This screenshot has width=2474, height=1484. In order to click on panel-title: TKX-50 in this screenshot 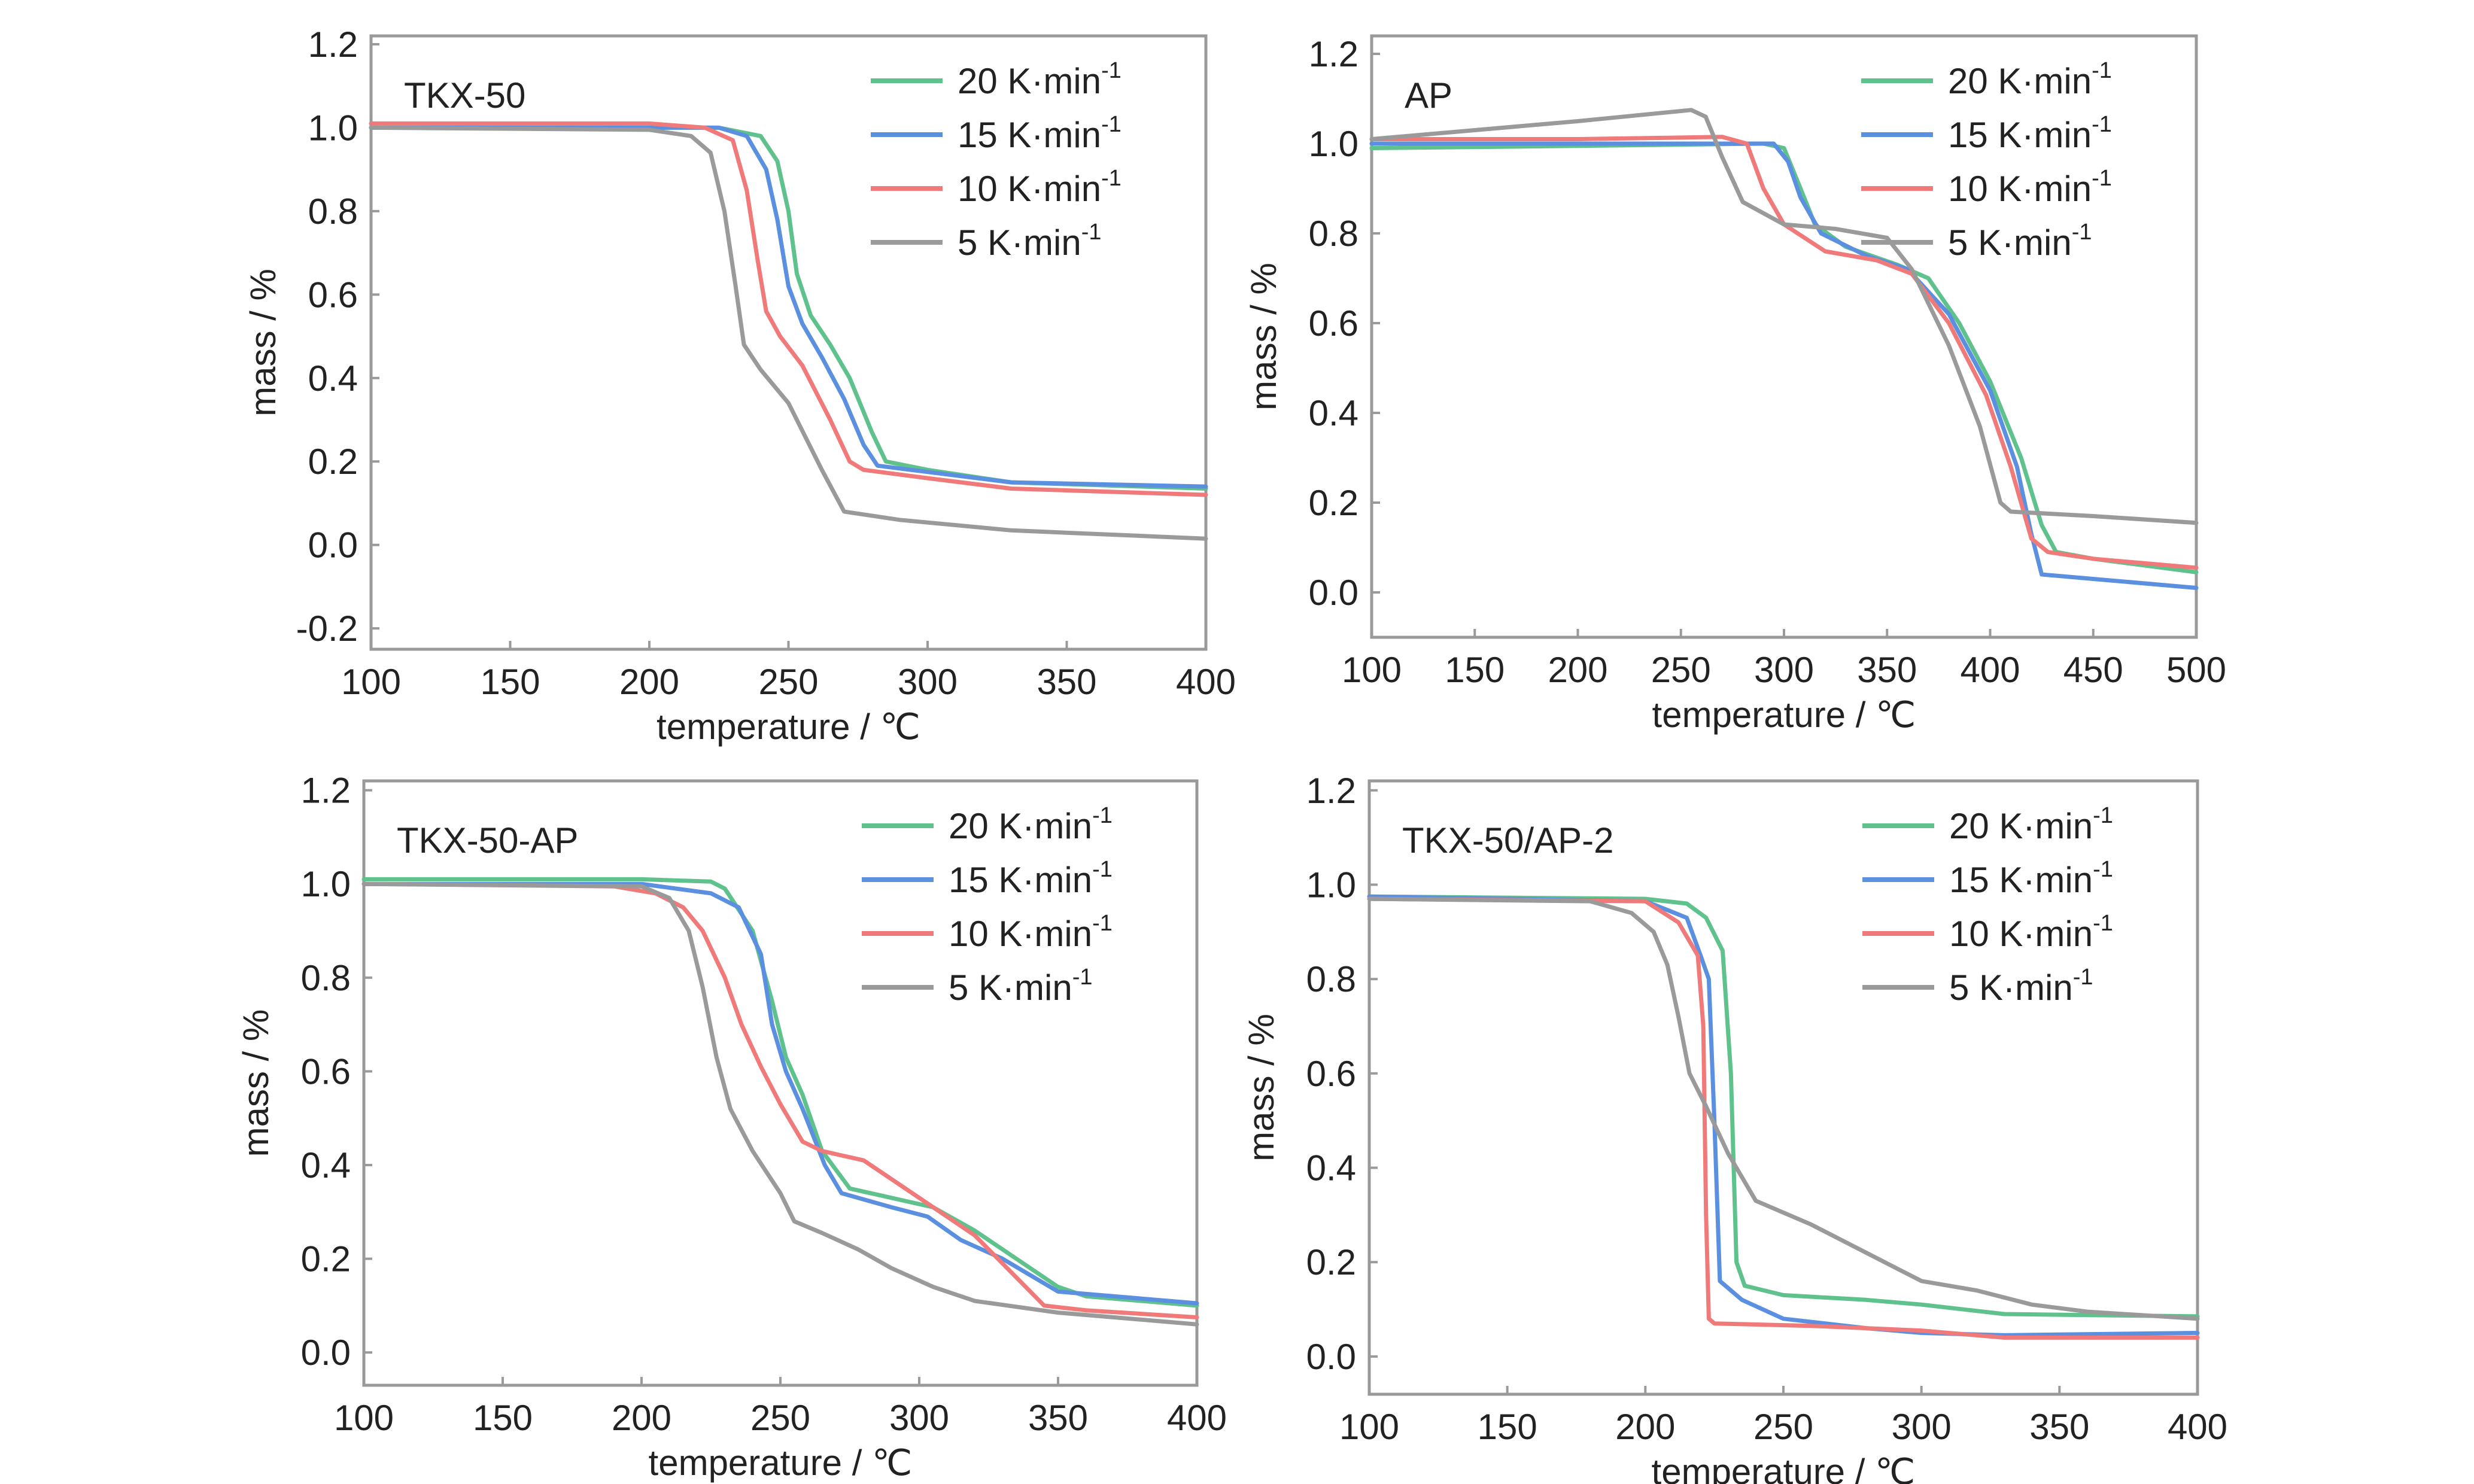, I will do `click(464, 95)`.